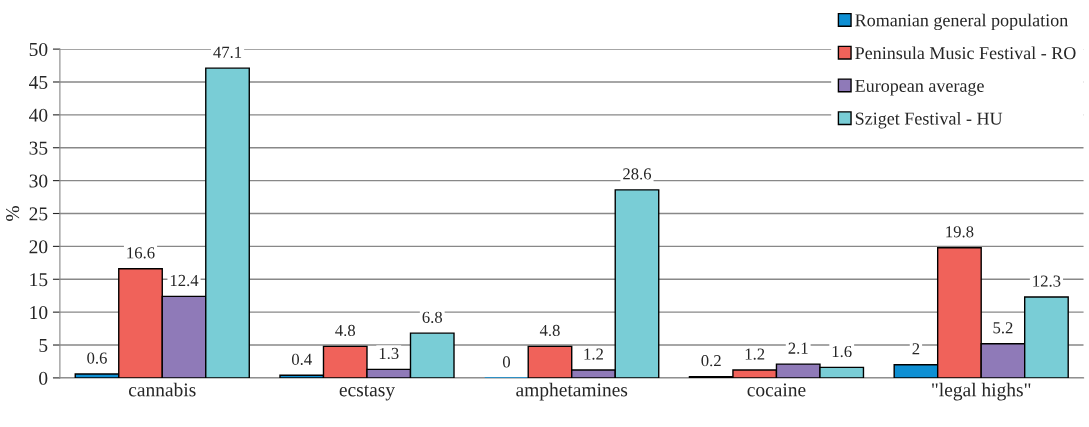  Describe the element at coordinates (960, 232) in the screenshot. I see `data-label: 19.8` at that location.